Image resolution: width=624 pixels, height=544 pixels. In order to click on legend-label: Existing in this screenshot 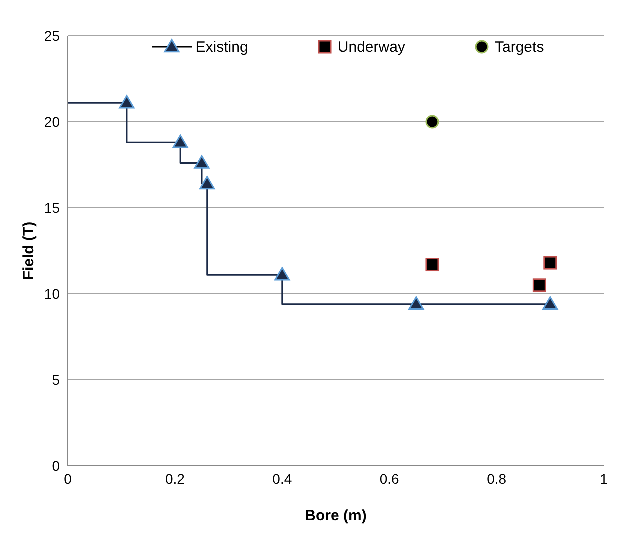, I will do `click(222, 47)`.